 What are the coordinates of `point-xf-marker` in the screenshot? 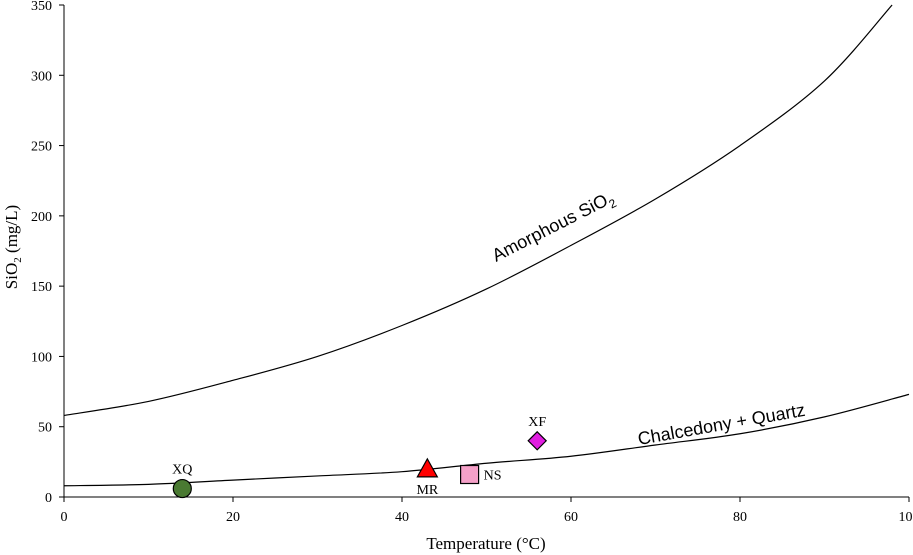 It's located at (537, 440).